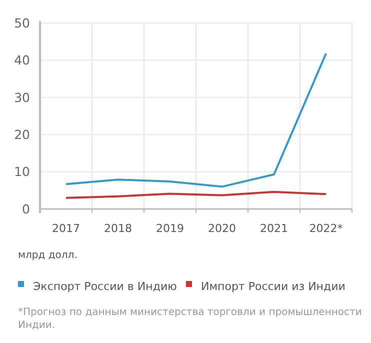 The height and width of the screenshot is (343, 371). I want to click on y-tick-label: 0, so click(26, 208).